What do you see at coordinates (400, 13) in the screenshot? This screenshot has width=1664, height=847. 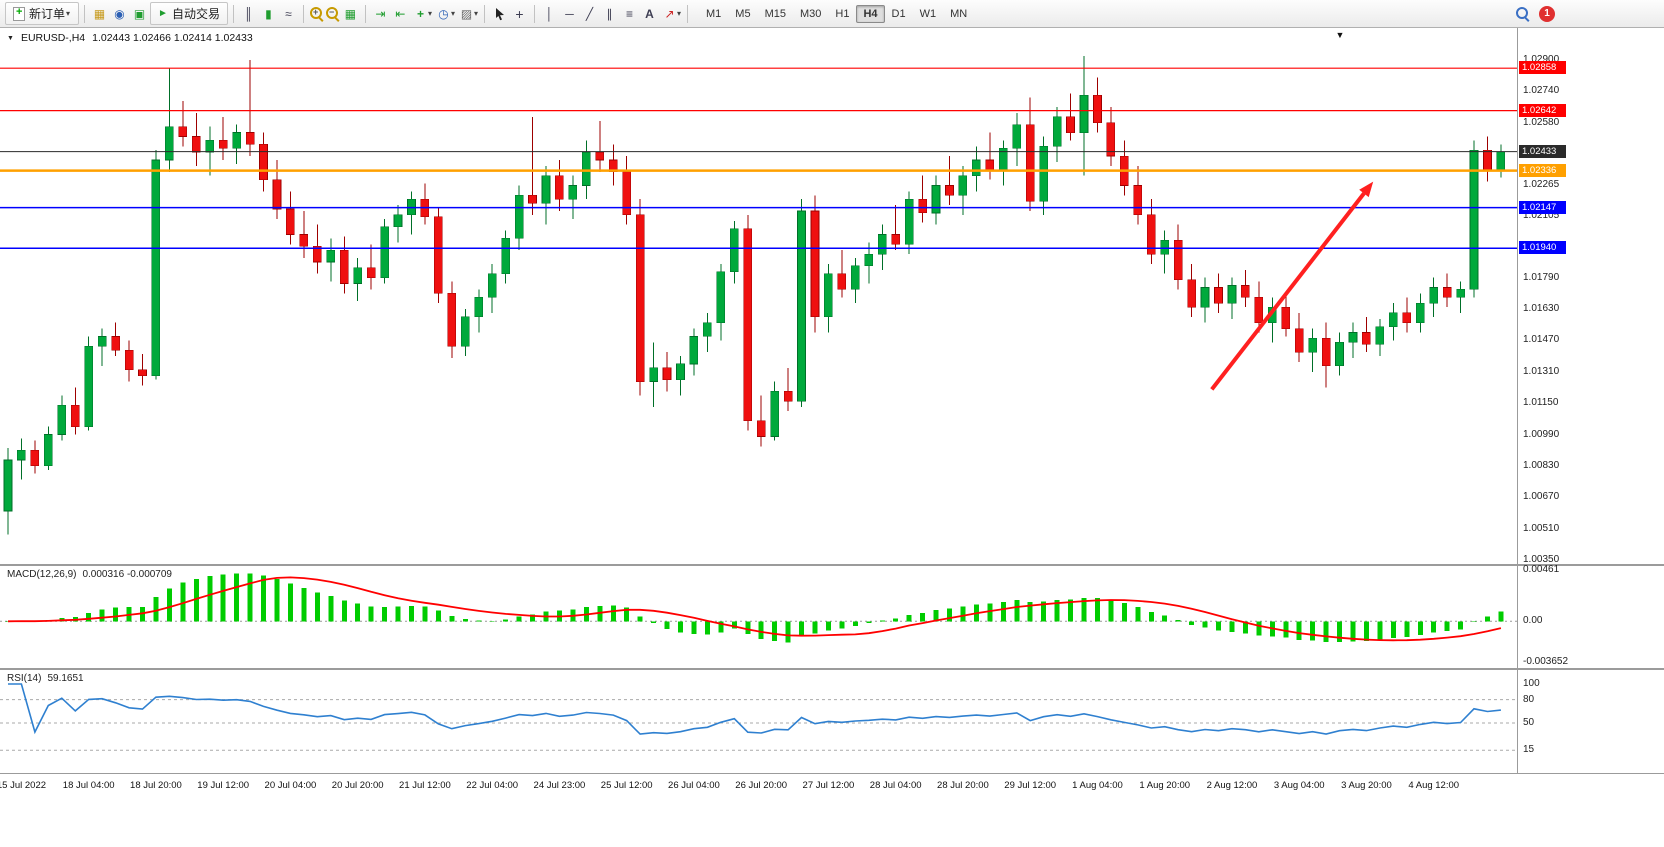 I see `chart-shift-icon: ⇤` at bounding box center [400, 13].